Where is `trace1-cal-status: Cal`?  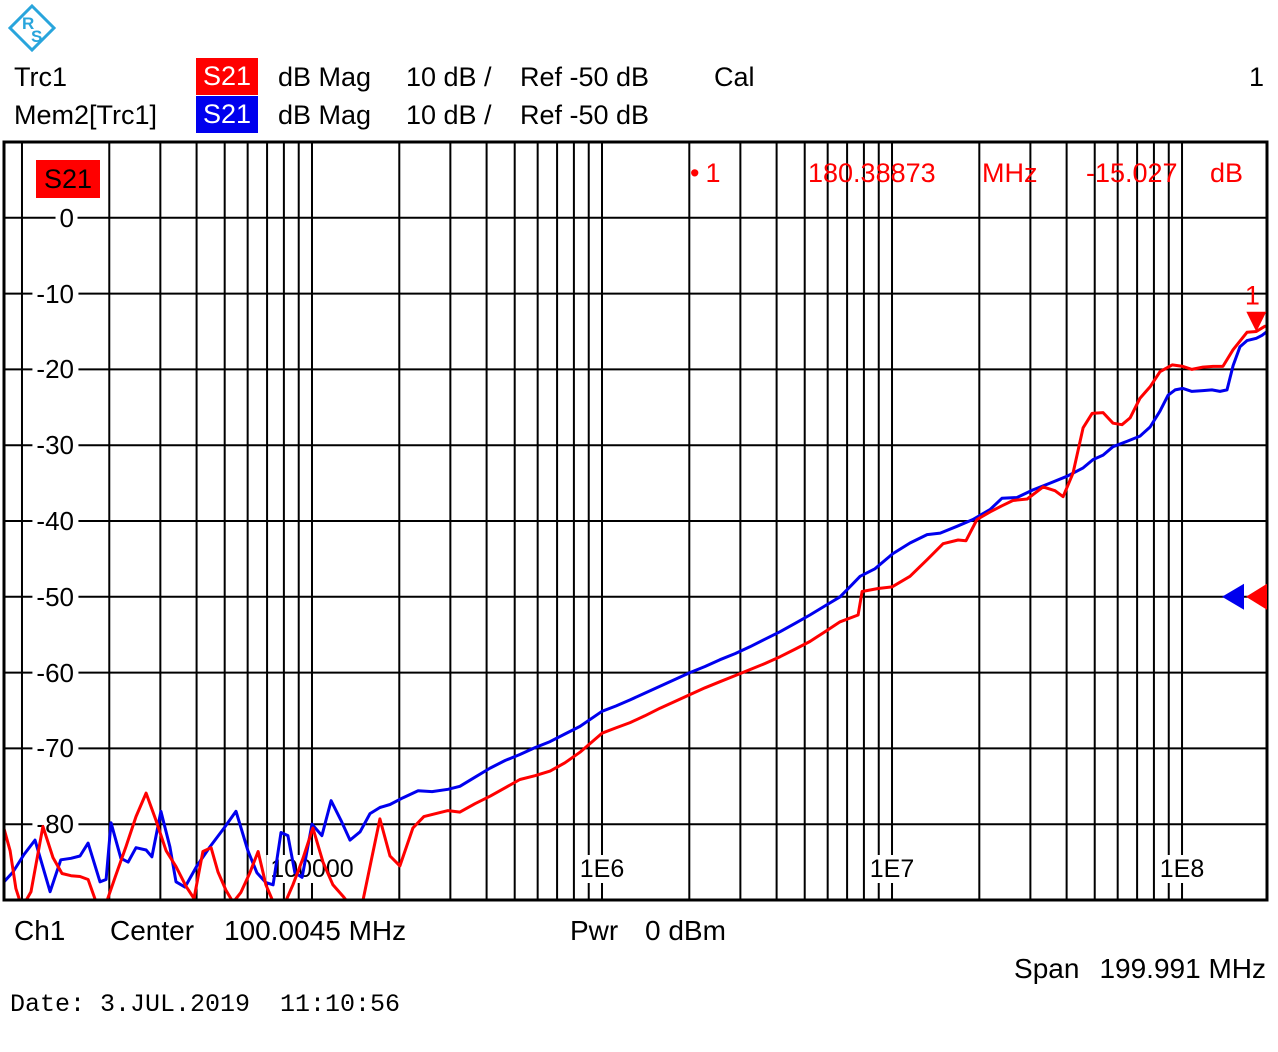
trace1-cal-status: Cal is located at coordinates (734, 77).